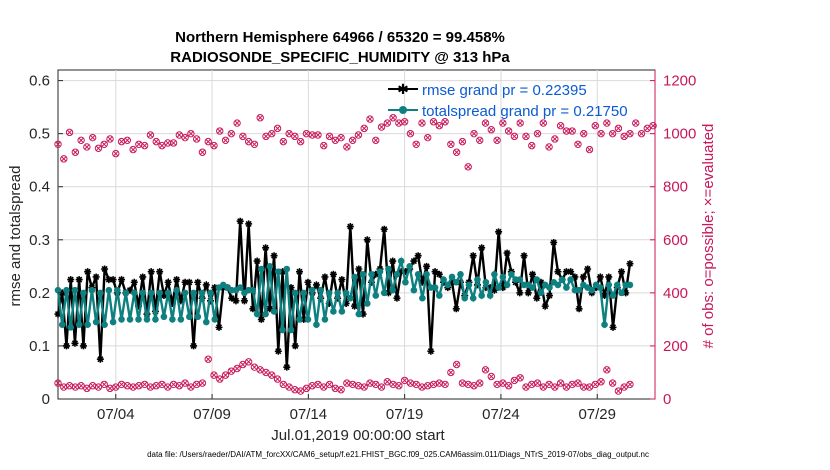  What do you see at coordinates (708, 236) in the screenshot?
I see `y-axis-label-right: # of obs: o=possible; ×=evaluated` at bounding box center [708, 236].